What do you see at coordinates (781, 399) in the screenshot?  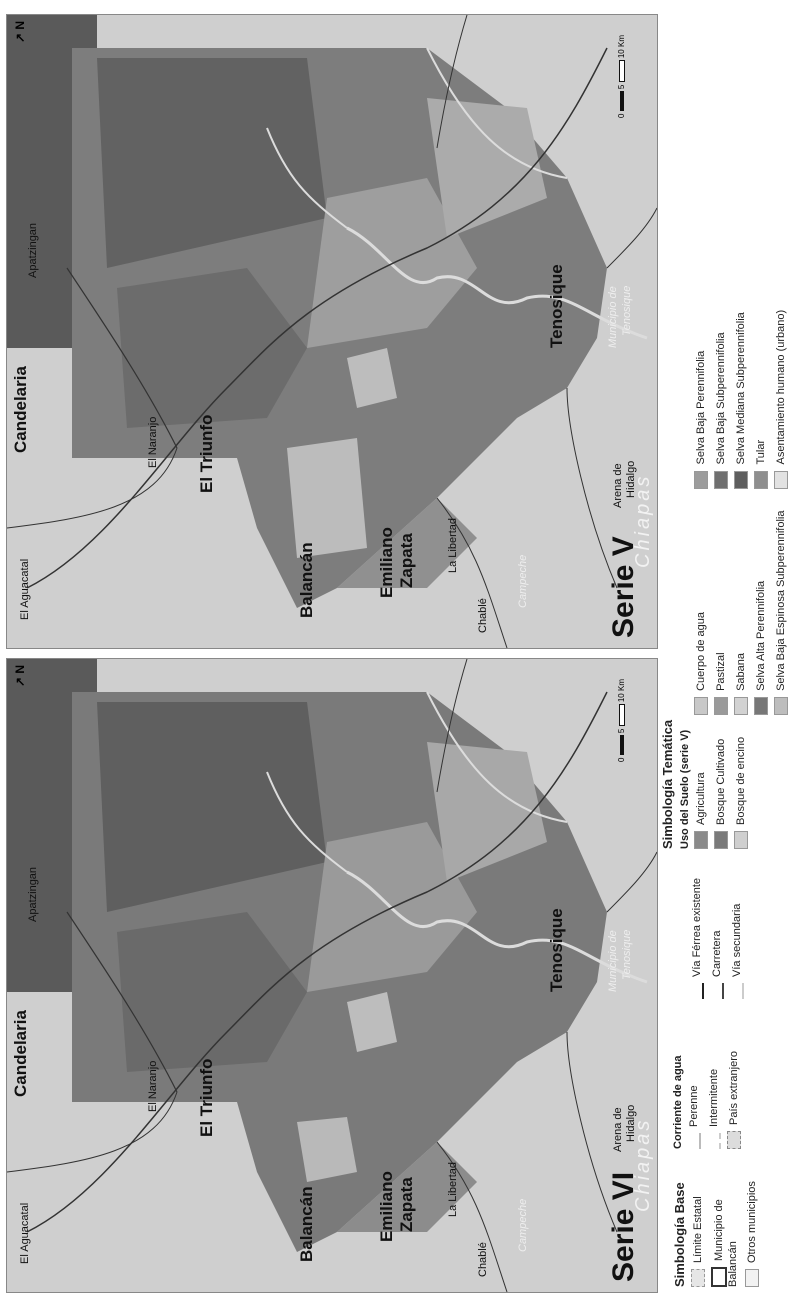 I see `legend-item-asentamiento-humano-urbano-: Asentamiento humano (urbano)` at bounding box center [781, 399].